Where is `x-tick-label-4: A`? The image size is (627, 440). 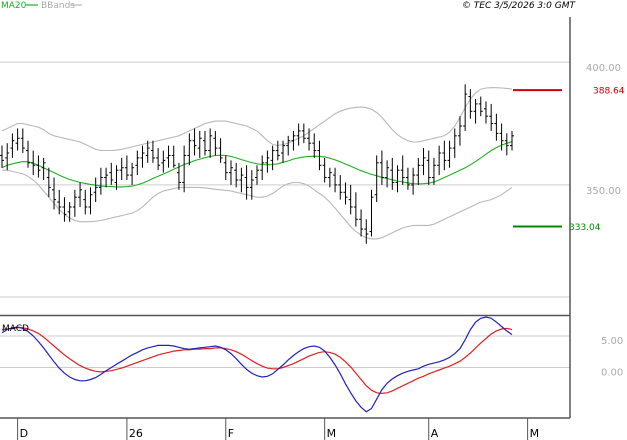
x-tick-label-4: A is located at coordinates (435, 433).